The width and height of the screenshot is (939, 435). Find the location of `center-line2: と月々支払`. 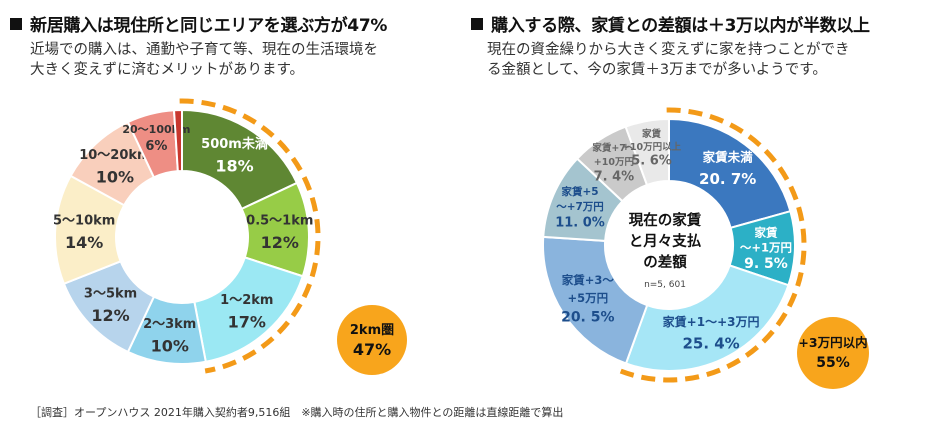

center-line2: と月々支払 is located at coordinates (665, 241).